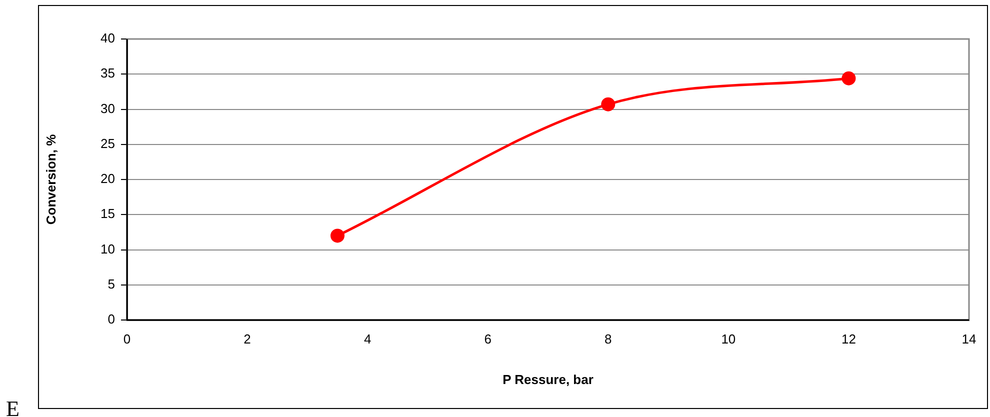 The height and width of the screenshot is (417, 990). I want to click on y-tick-label: 20, so click(107, 178).